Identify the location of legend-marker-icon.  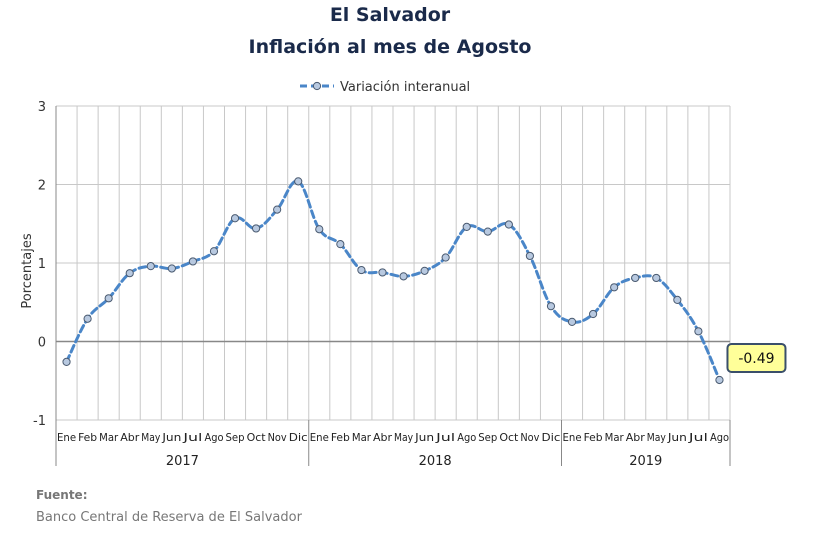
(317, 86).